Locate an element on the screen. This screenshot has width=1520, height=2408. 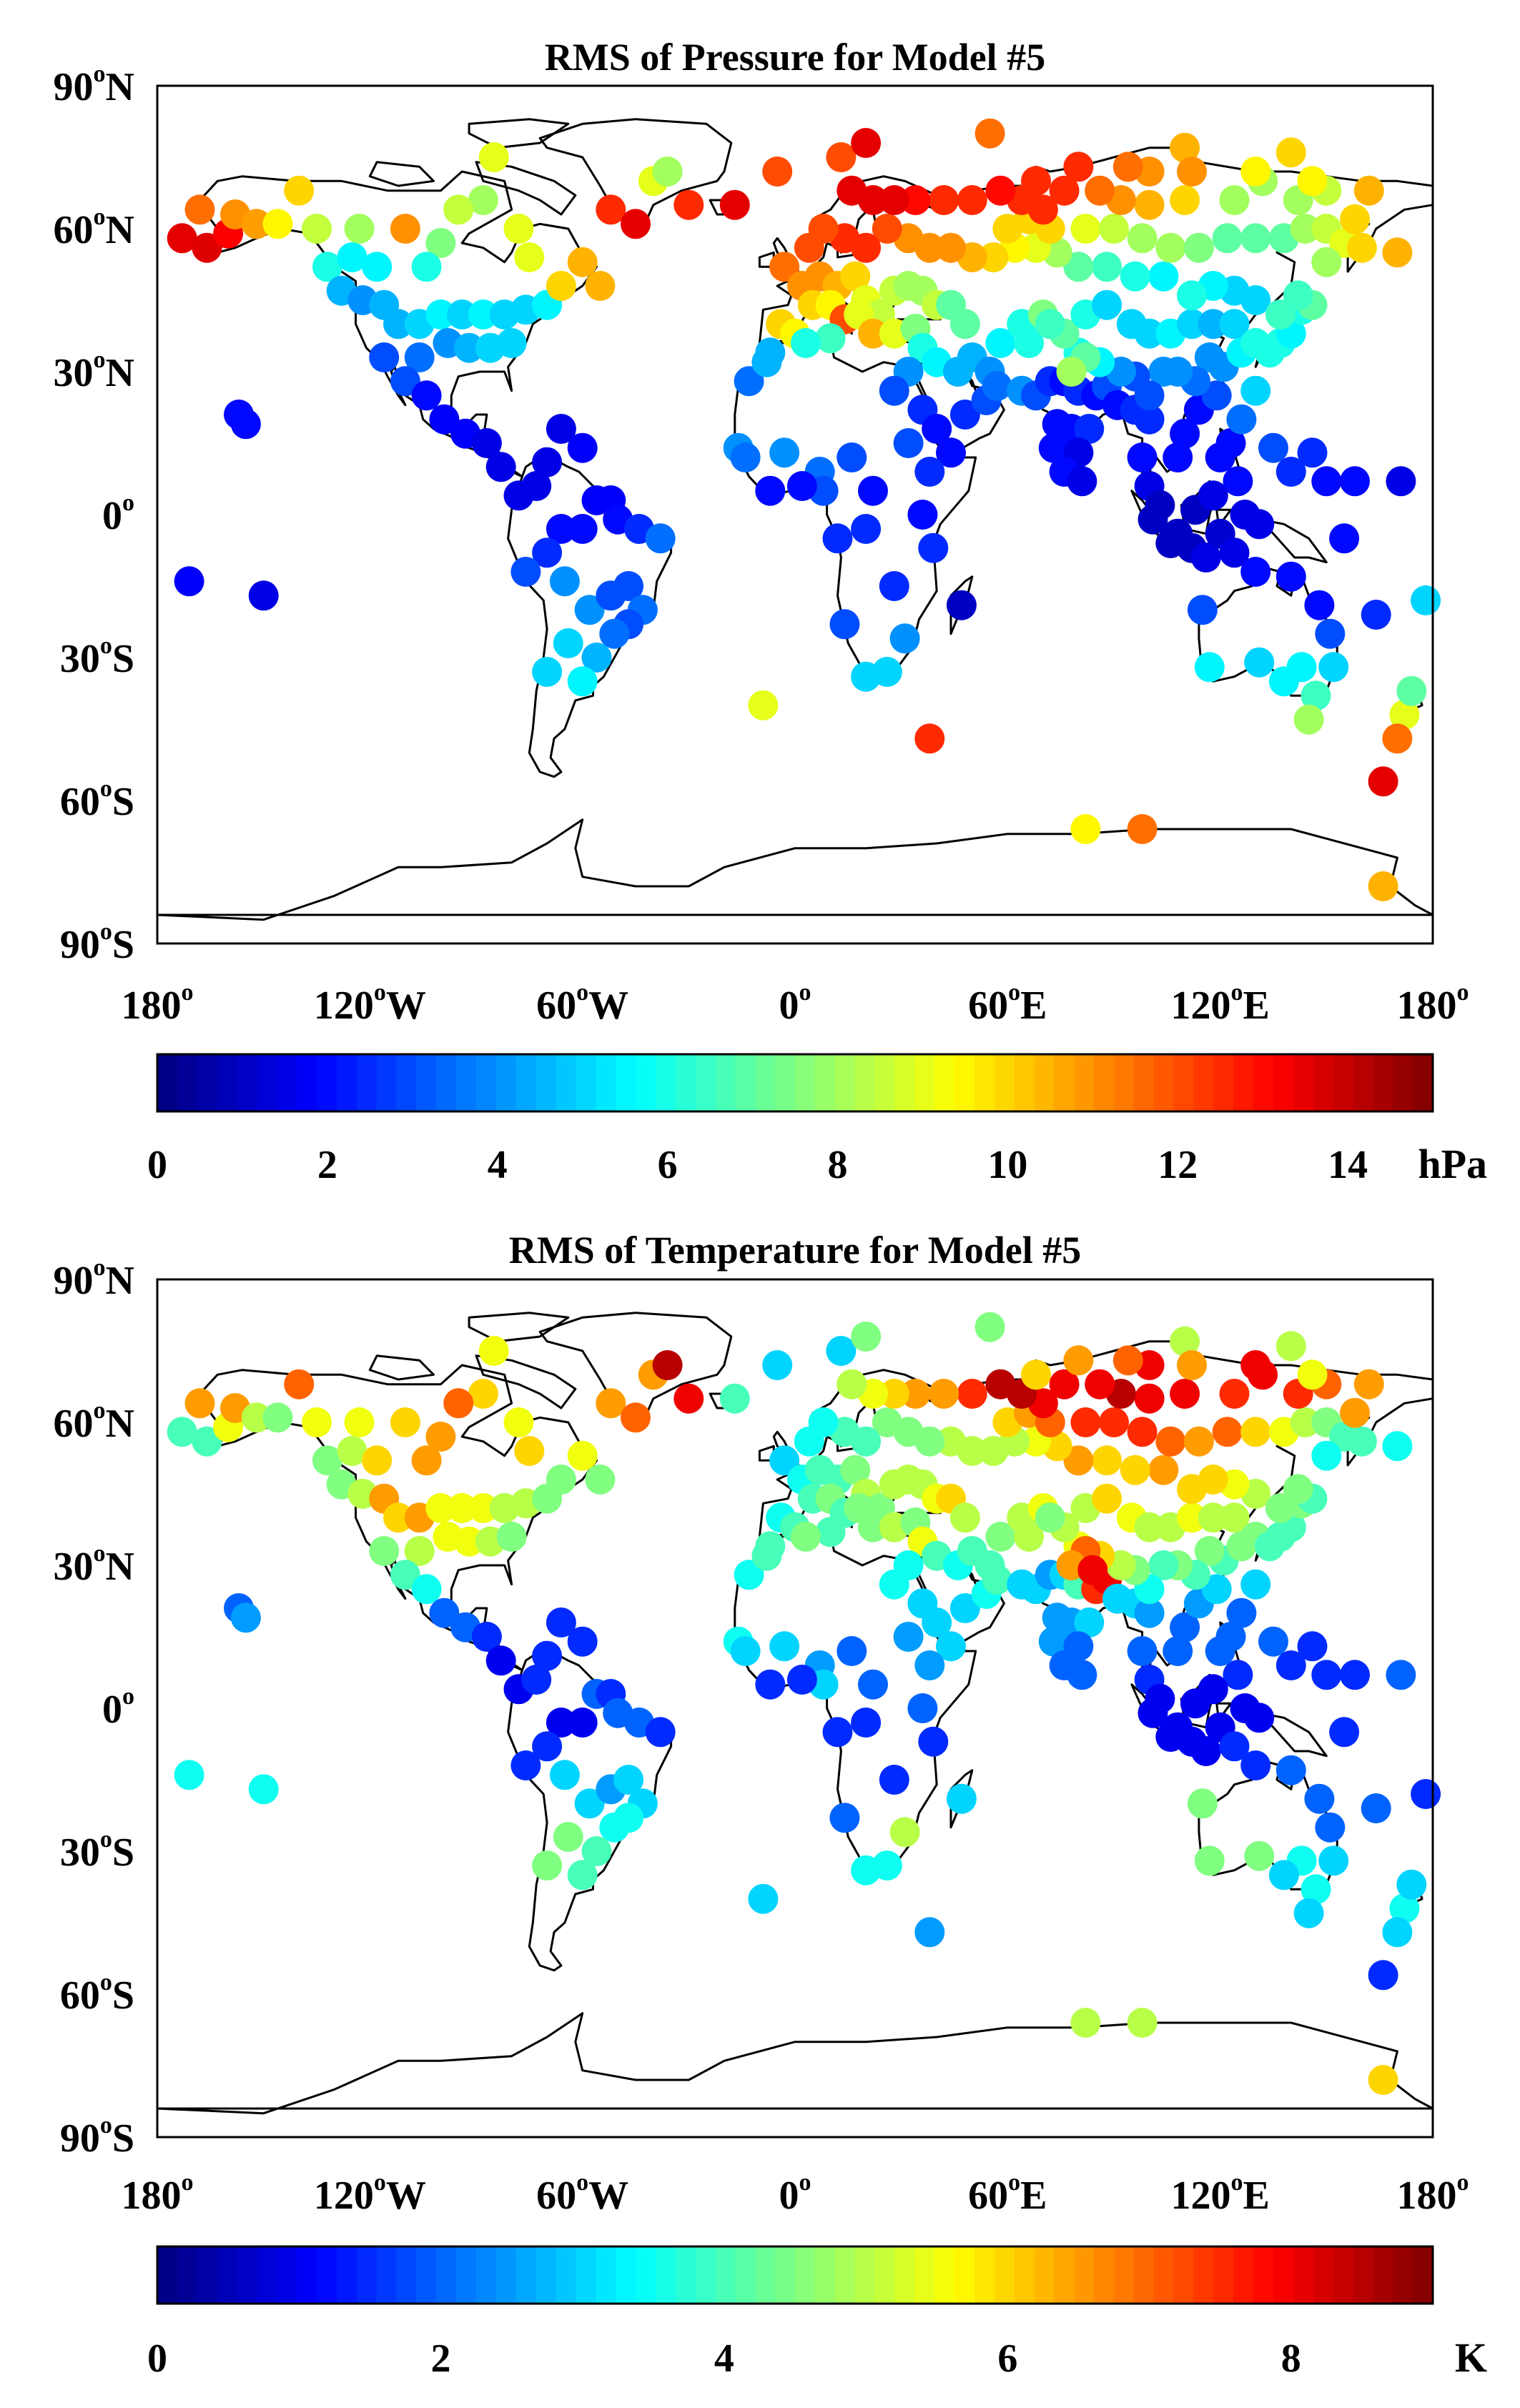
colorbar-frame is located at coordinates (795, 1083).